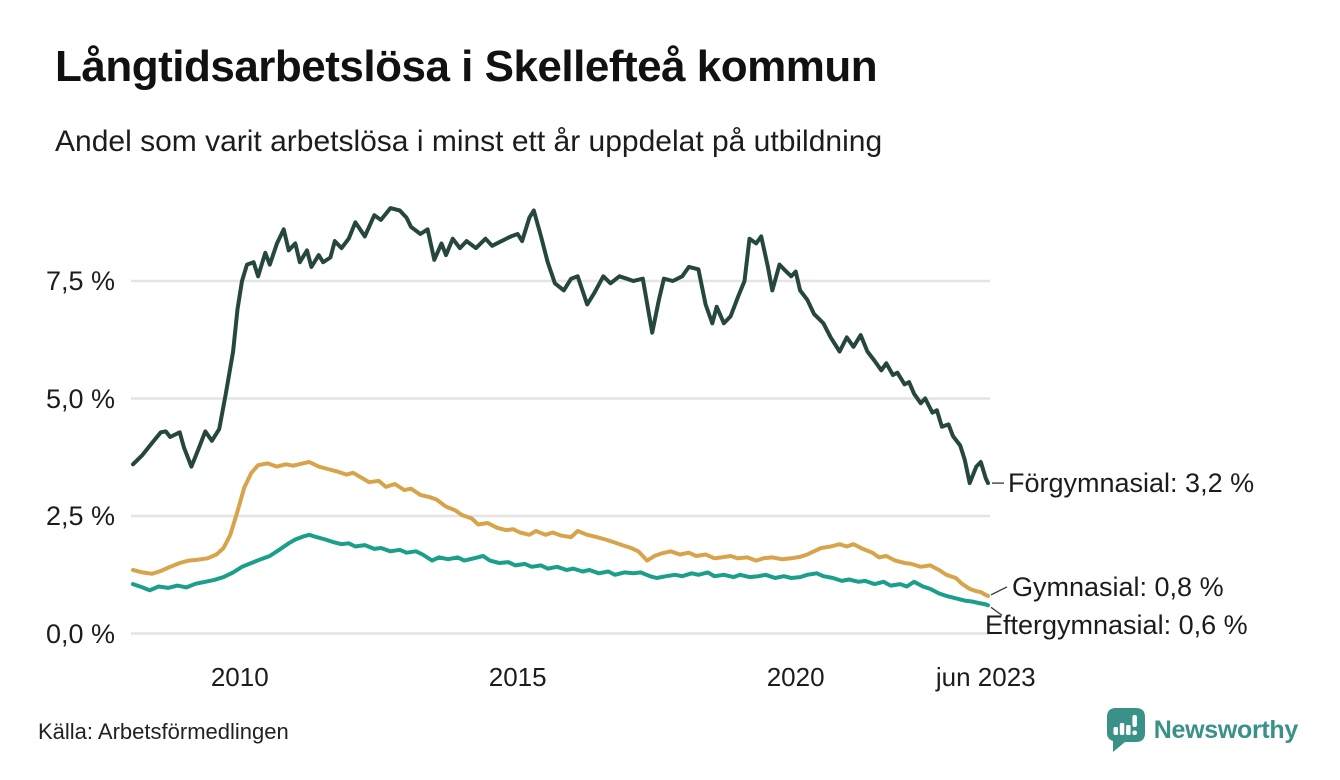  Describe the element at coordinates (466, 66) in the screenshot. I see `page-title: Långtidsarbetslösa i Skellefteå kommun` at that location.